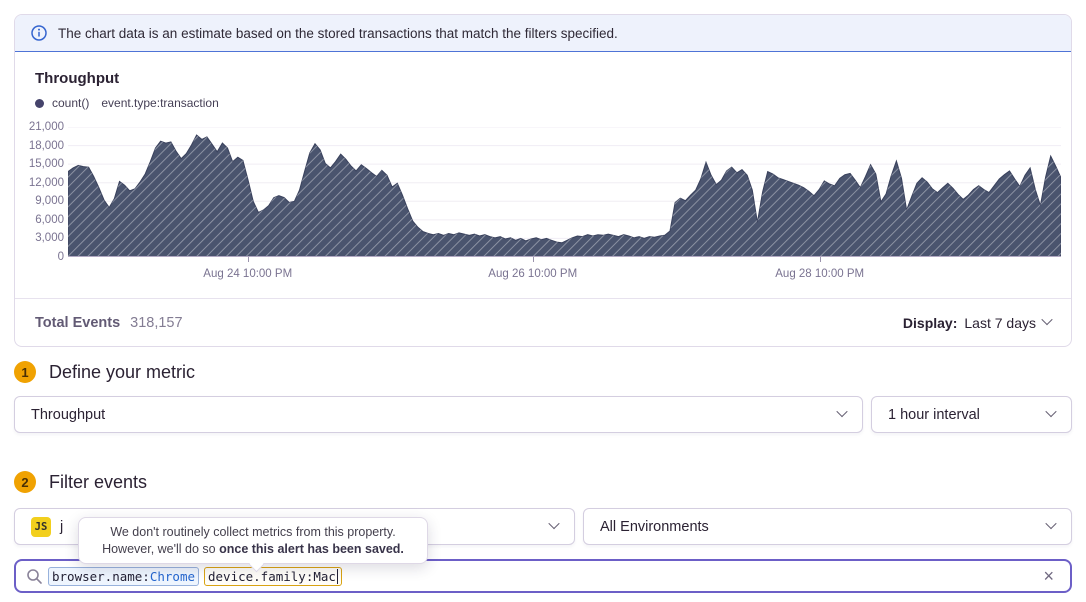 This screenshot has width=1086, height=602. What do you see at coordinates (533, 274) in the screenshot?
I see `x-axis-label: Aug 26 10:00 PM` at bounding box center [533, 274].